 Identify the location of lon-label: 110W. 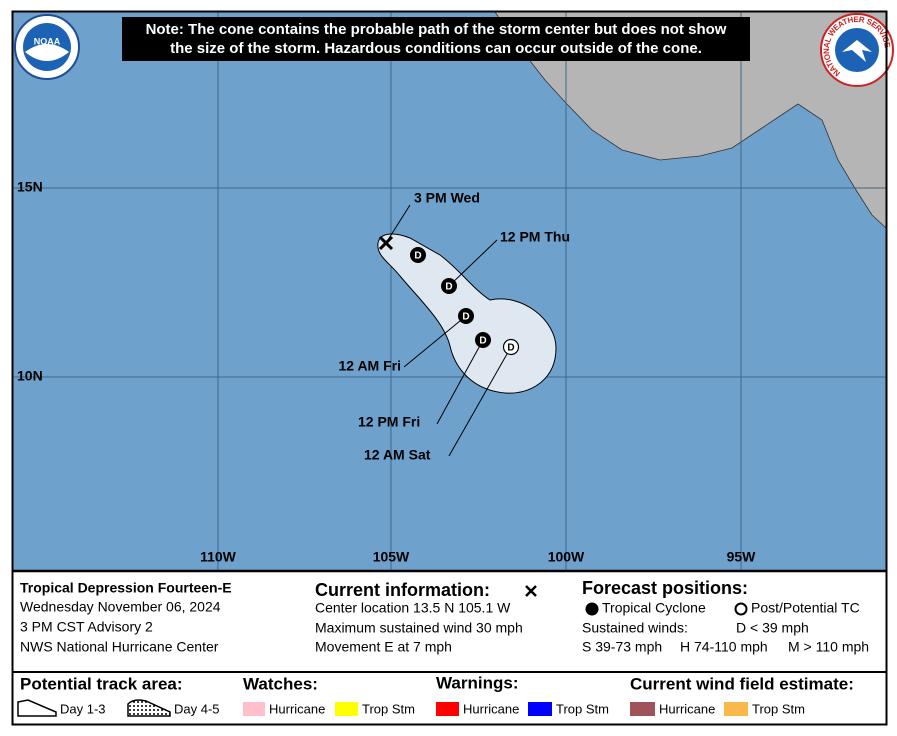
(218, 557).